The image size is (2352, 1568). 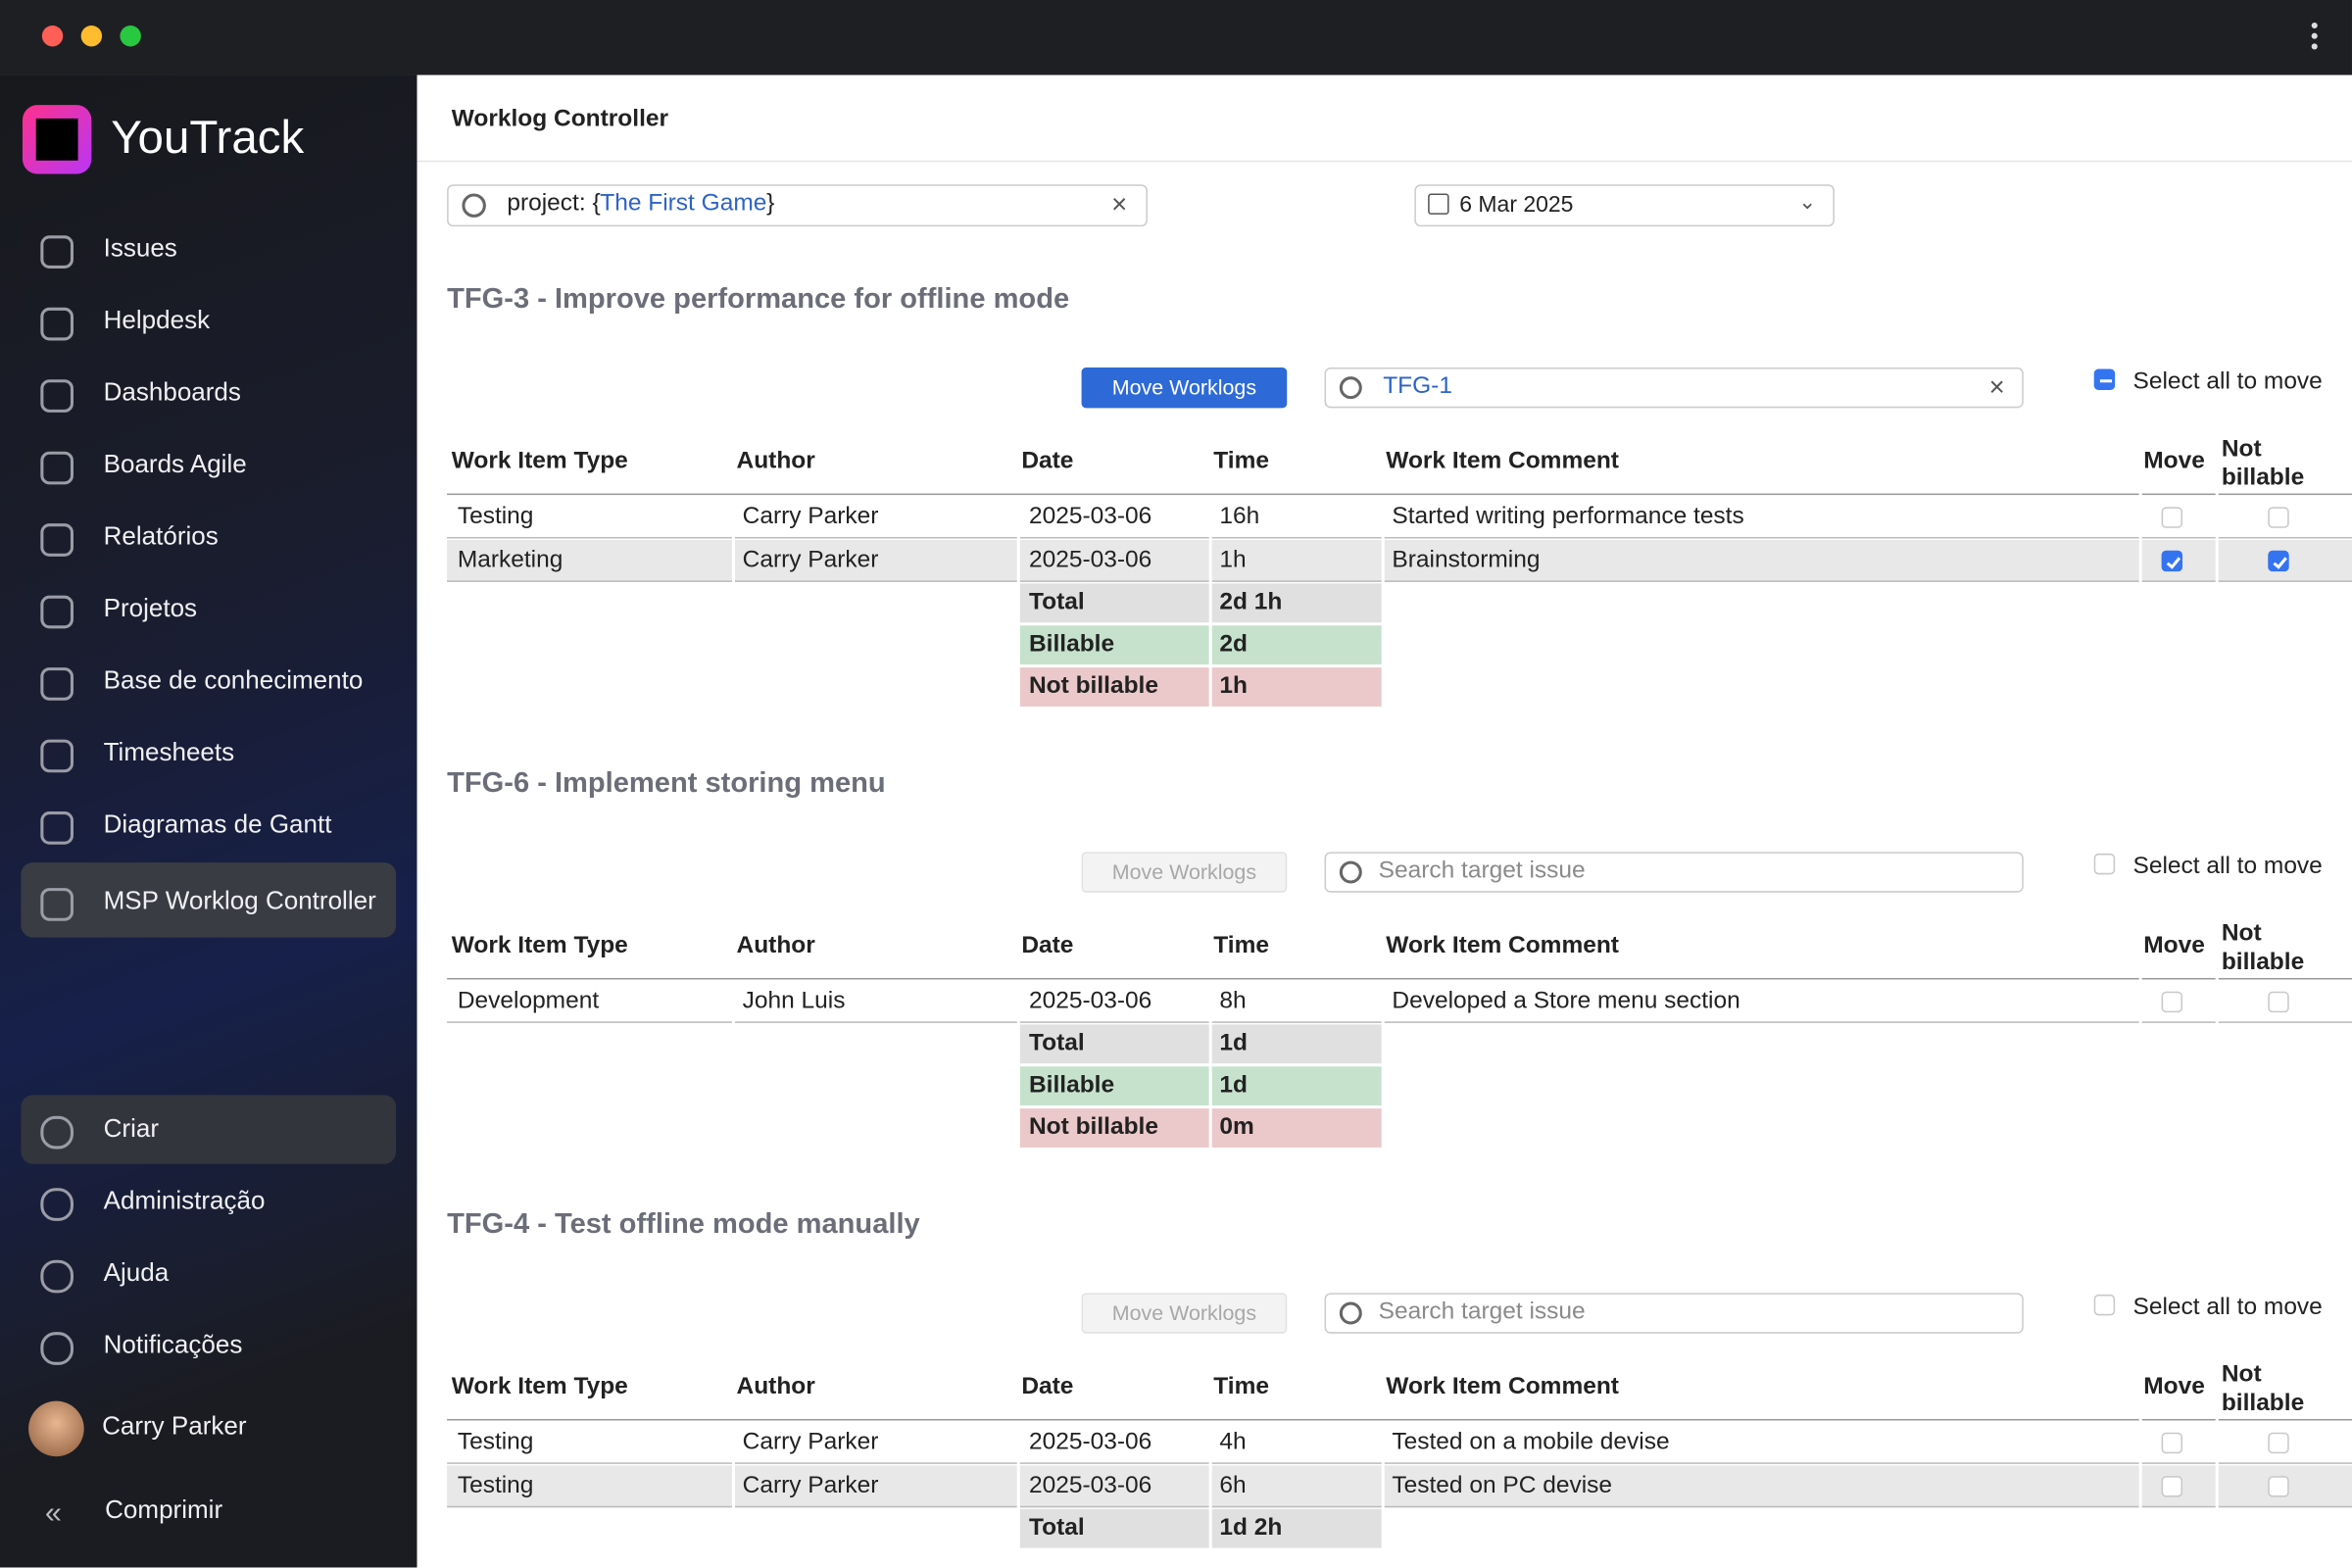 I want to click on nav-item: Boards Agile, so click(x=175, y=464).